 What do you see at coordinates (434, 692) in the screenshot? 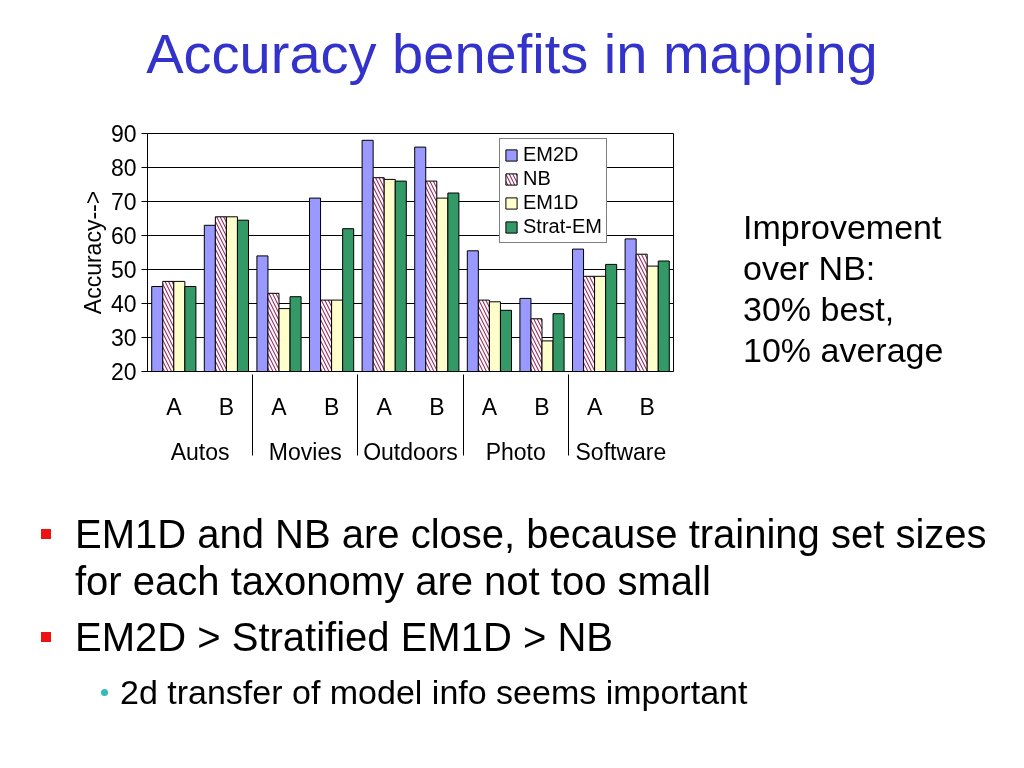
I see `text: 2d transfer of model info seems important` at bounding box center [434, 692].